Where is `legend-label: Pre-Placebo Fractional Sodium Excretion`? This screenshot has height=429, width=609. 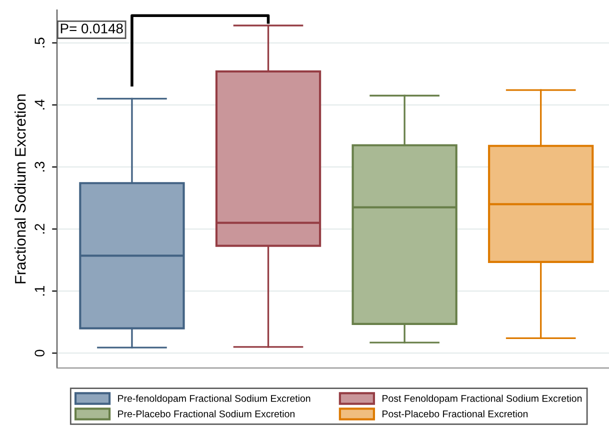
legend-label: Pre-Placebo Fractional Sodium Excretion is located at coordinates (206, 414).